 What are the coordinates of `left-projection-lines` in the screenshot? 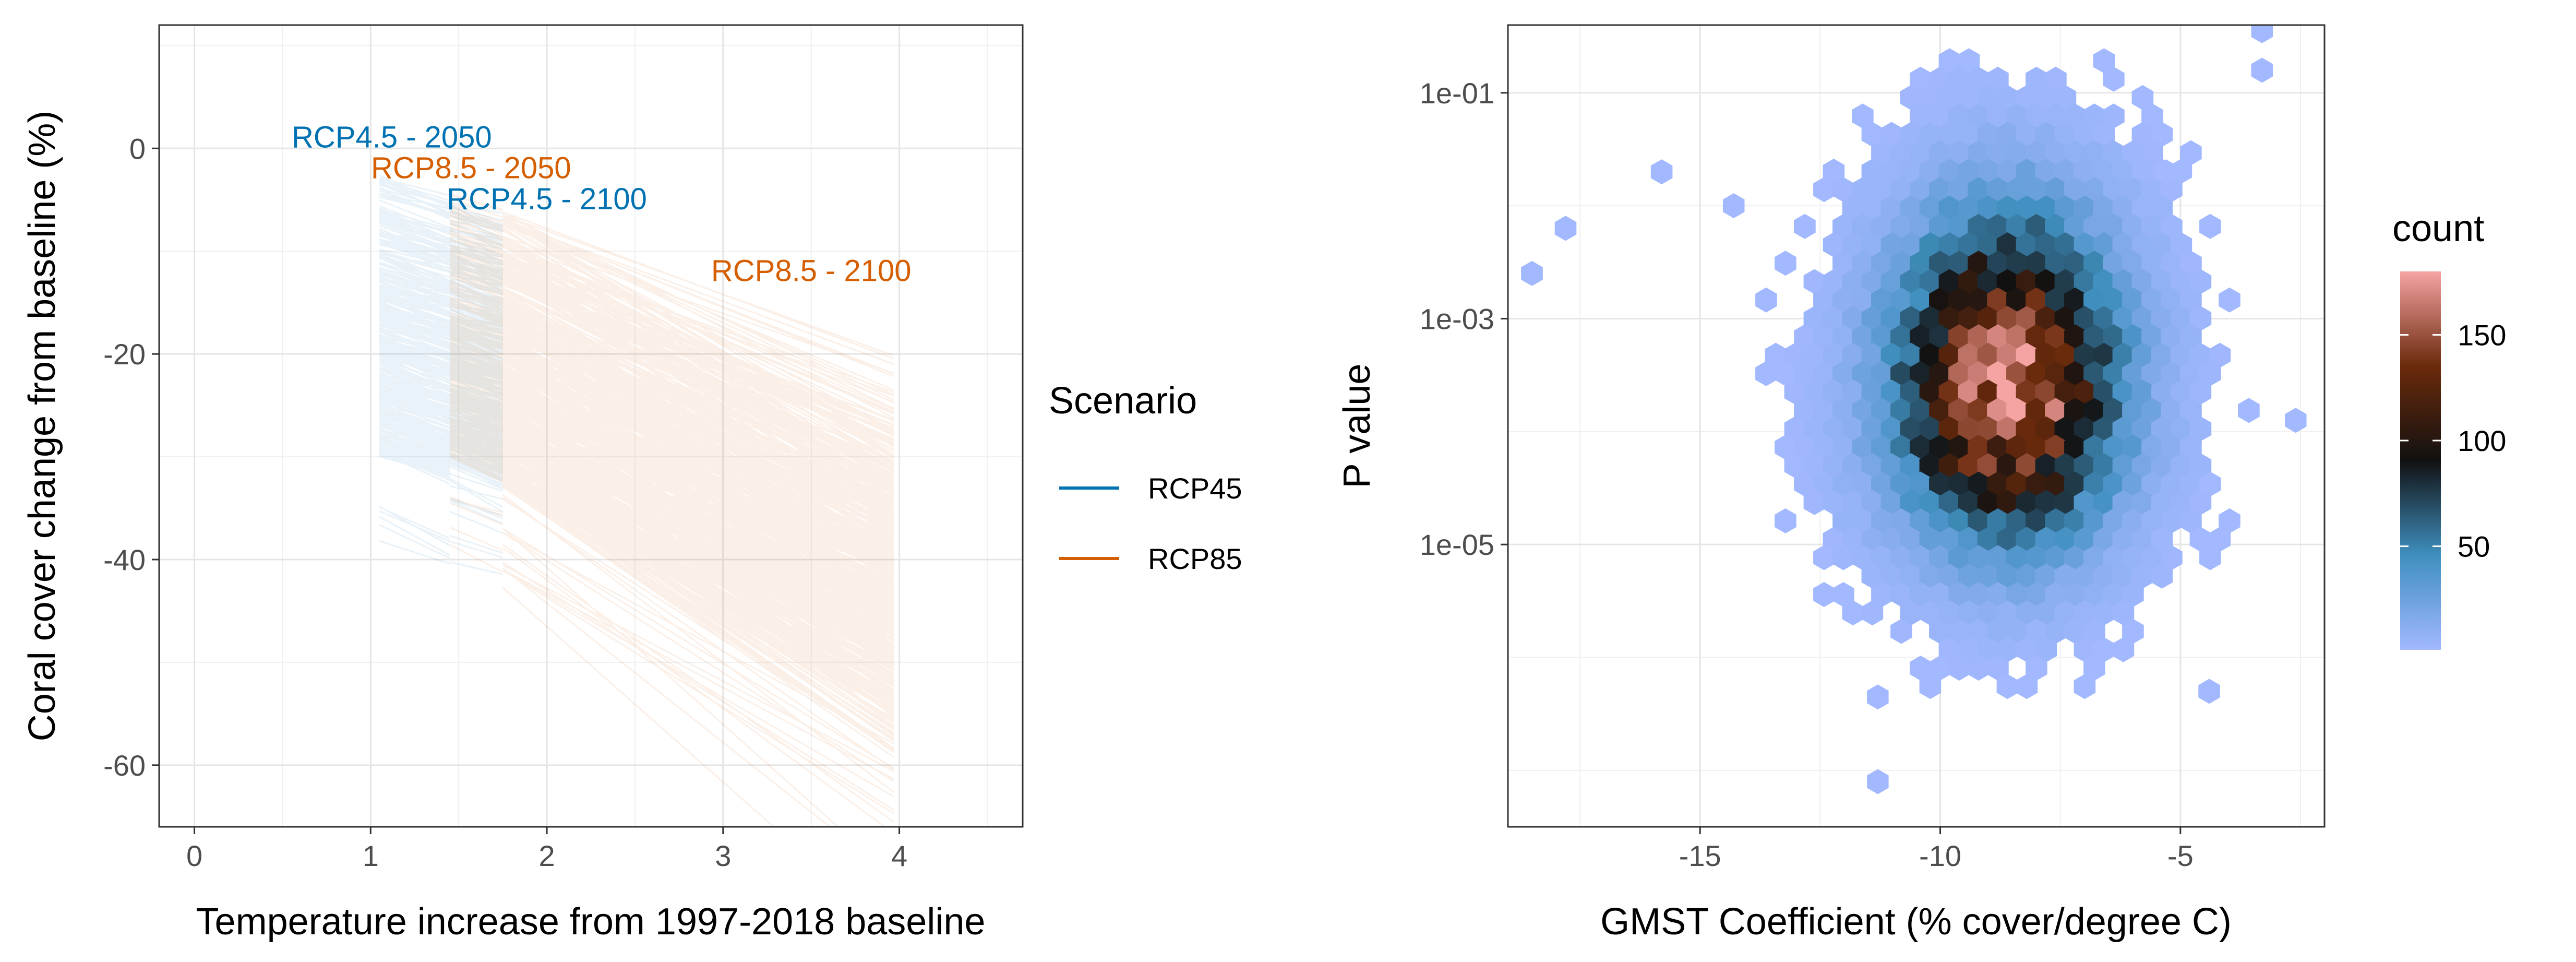 It's located at (637, 501).